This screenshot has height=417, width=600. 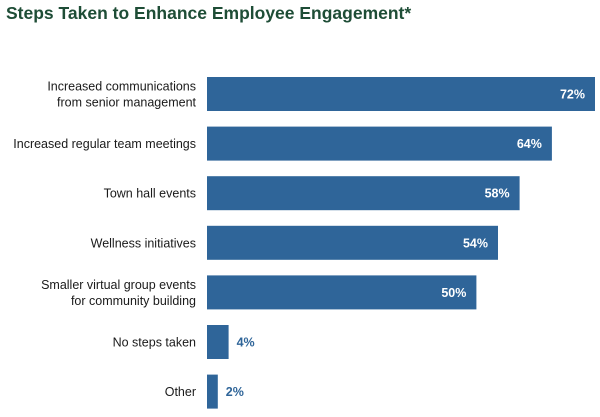 I want to click on value-label-5: 50%, so click(x=453, y=293).